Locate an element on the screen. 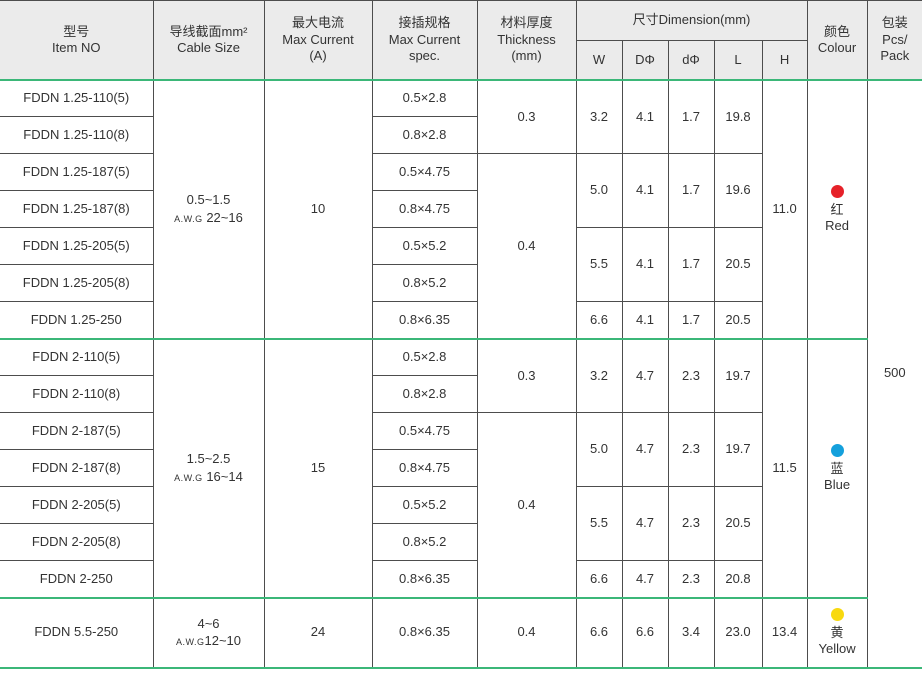 This screenshot has height=681, width=922. header-colour: 颜色 Colour is located at coordinates (837, 40).